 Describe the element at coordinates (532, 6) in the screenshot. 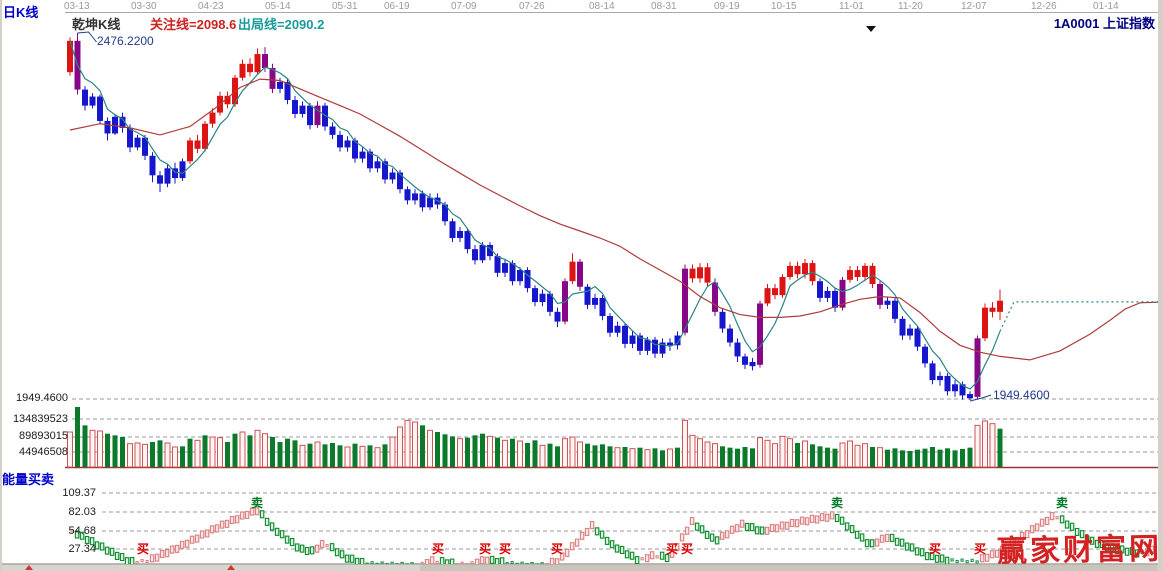

I see `date-tick: 07-26` at that location.